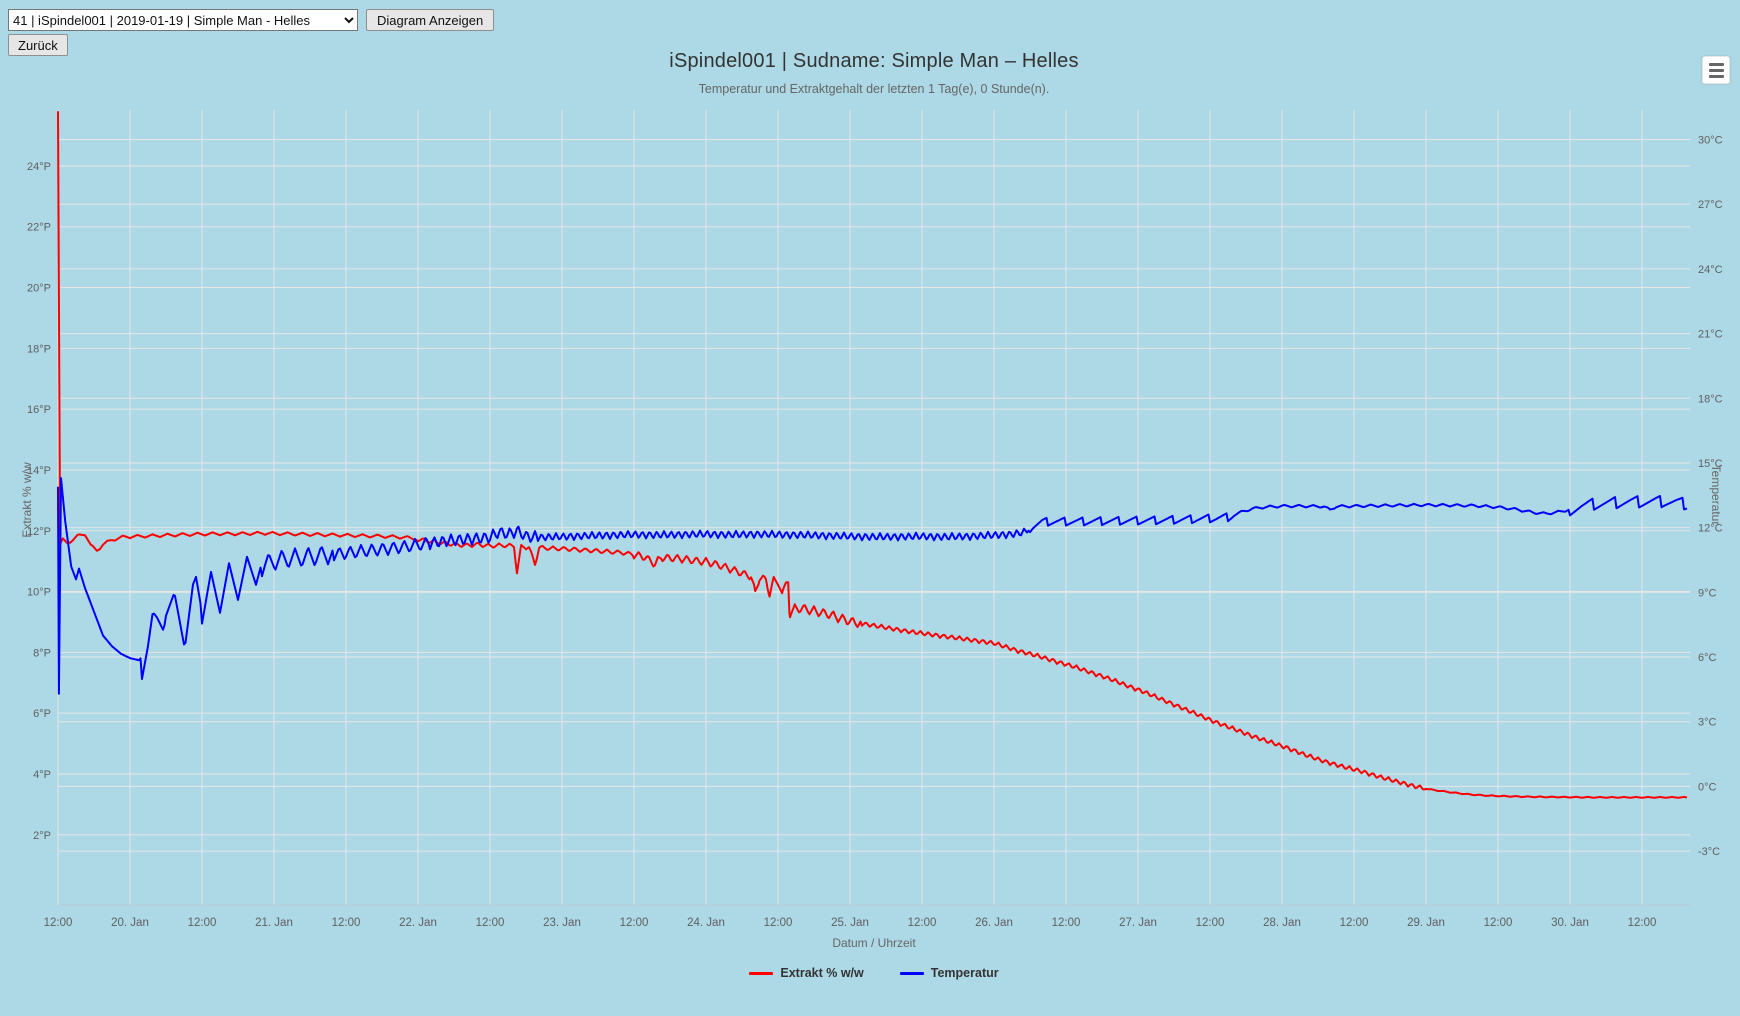 This screenshot has height=1016, width=1740. What do you see at coordinates (1710, 205) in the screenshot?
I see `svg-text: 27°C` at bounding box center [1710, 205].